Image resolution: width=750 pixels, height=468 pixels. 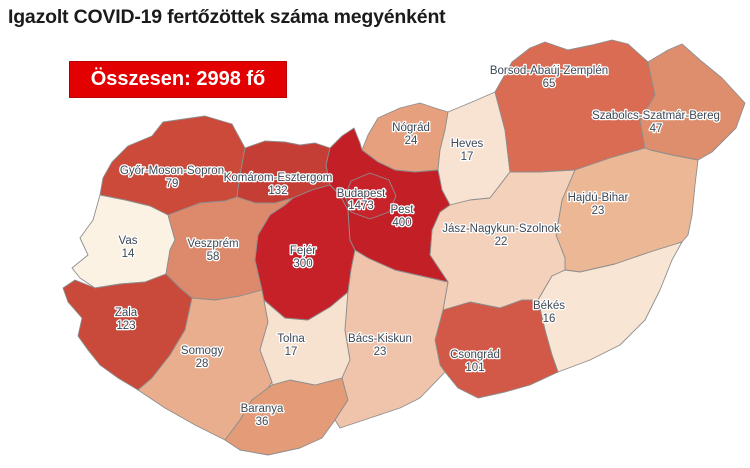 I want to click on county-szabolcs-szatmar-bereg, so click(x=692, y=102).